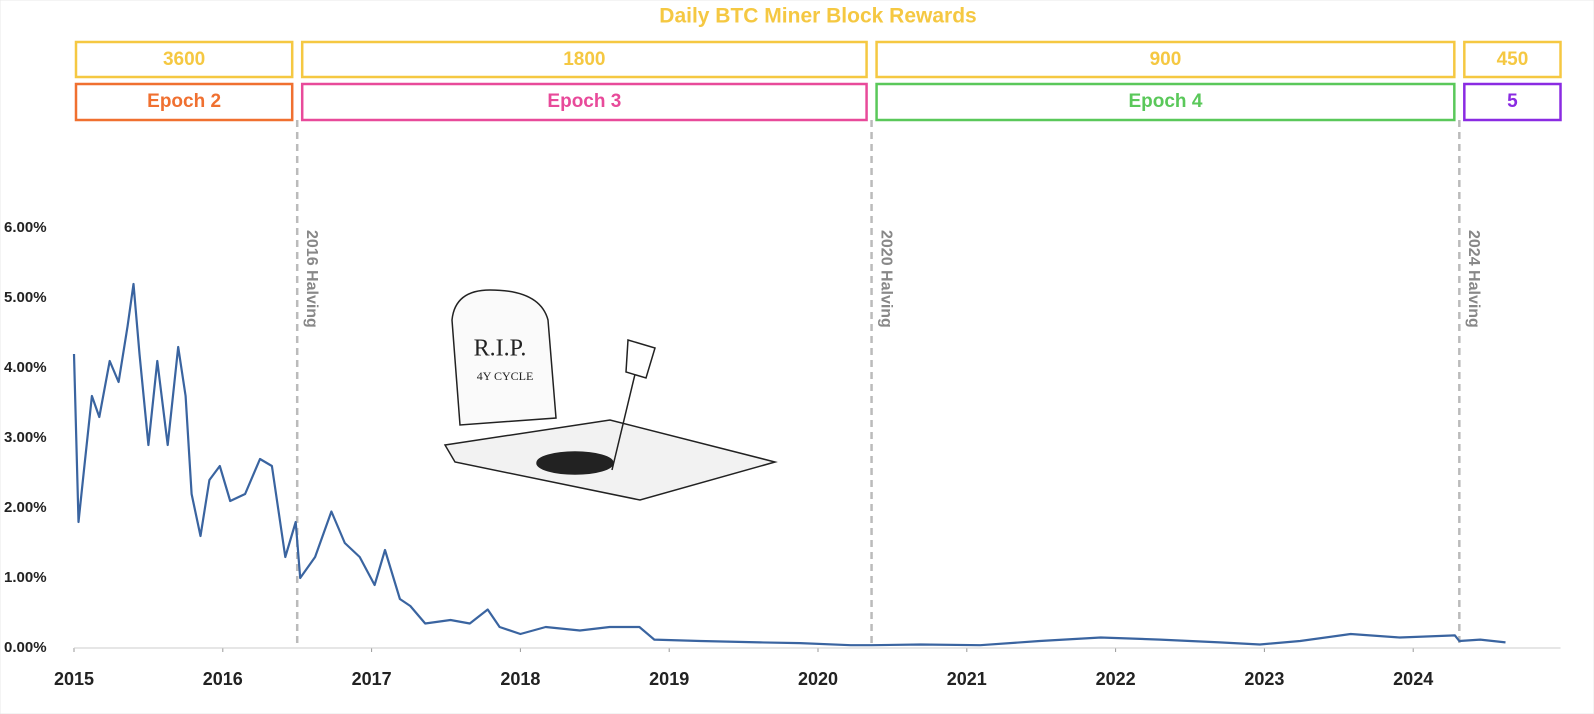  What do you see at coordinates (520, 679) in the screenshot?
I see `x-tick-label: 2018` at bounding box center [520, 679].